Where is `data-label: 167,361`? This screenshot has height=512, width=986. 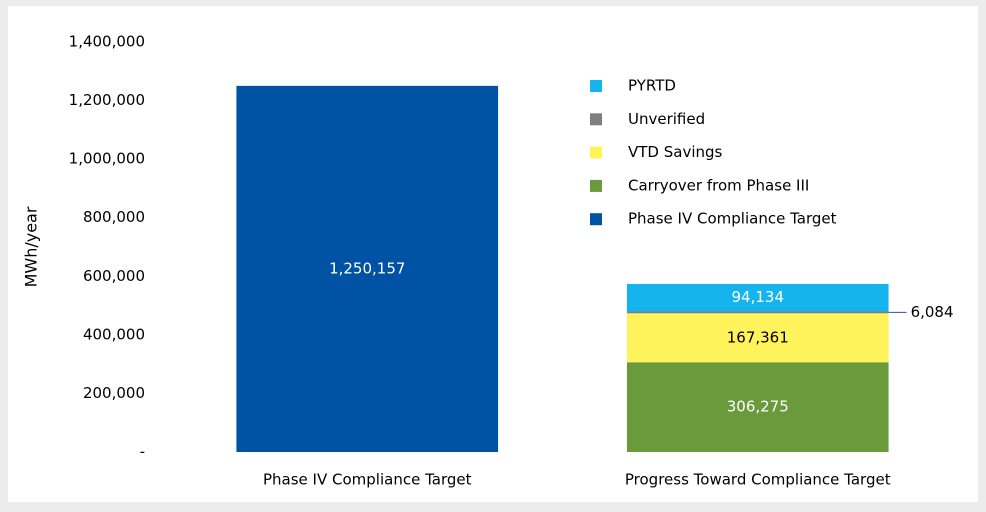 data-label: 167,361 is located at coordinates (758, 337).